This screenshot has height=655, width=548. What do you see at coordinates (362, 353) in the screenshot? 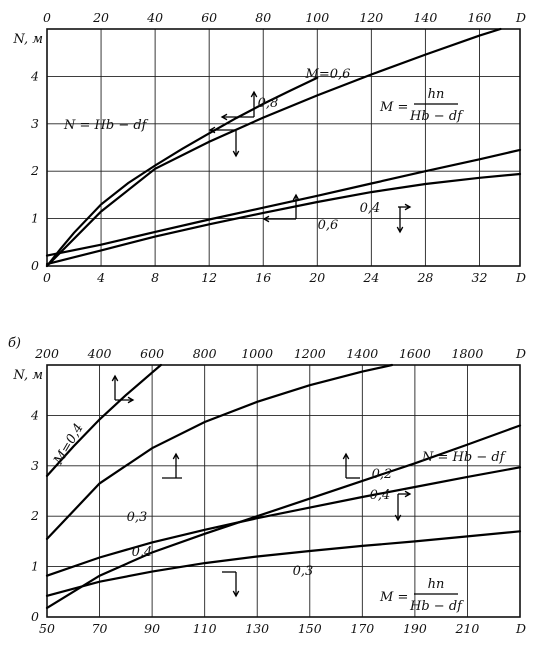
I see `top-axis-tick-label: 1400` at bounding box center [362, 353].